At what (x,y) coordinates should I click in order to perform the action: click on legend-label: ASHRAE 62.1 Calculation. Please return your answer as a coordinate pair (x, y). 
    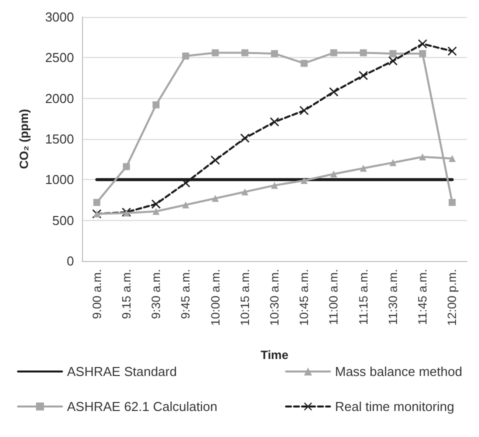
    Looking at the image, I should click on (142, 406).